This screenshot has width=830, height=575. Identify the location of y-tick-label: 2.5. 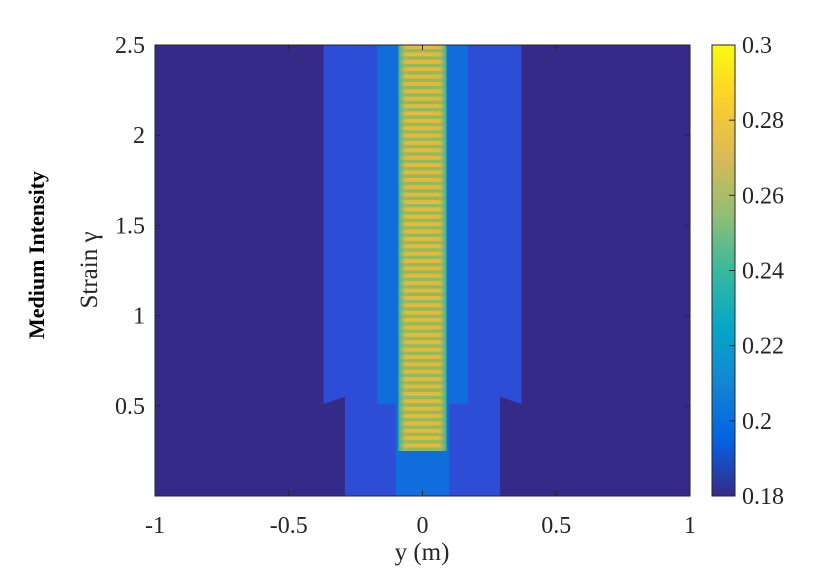
(130, 46).